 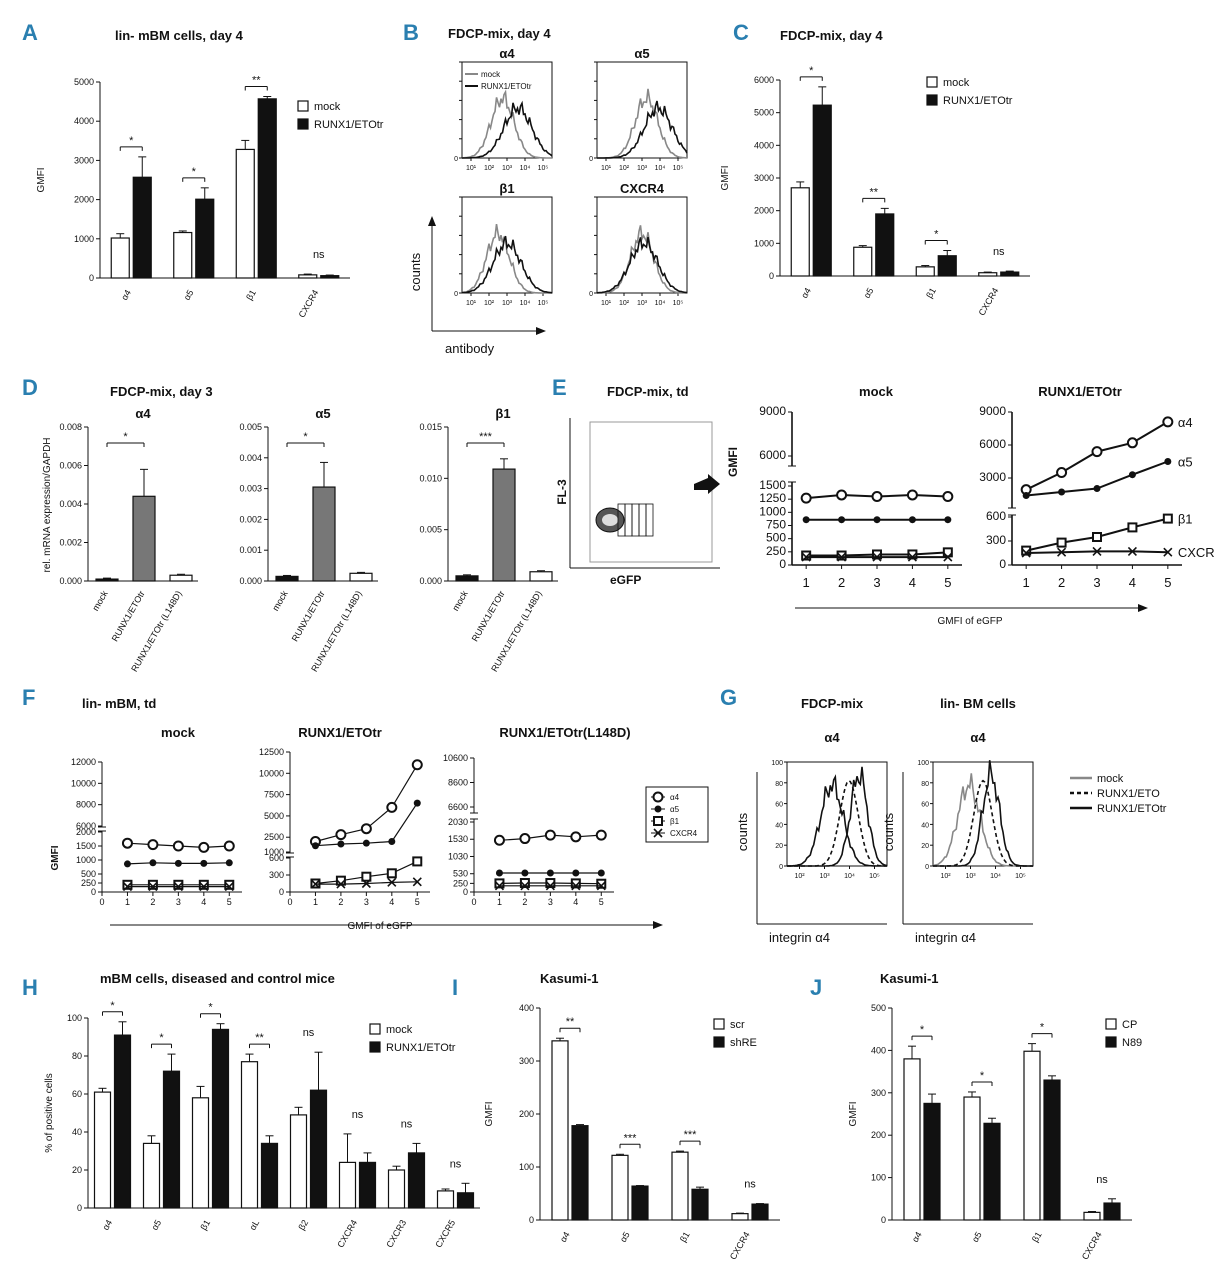 I want to click on significance-C: **, so click(x=873, y=192).